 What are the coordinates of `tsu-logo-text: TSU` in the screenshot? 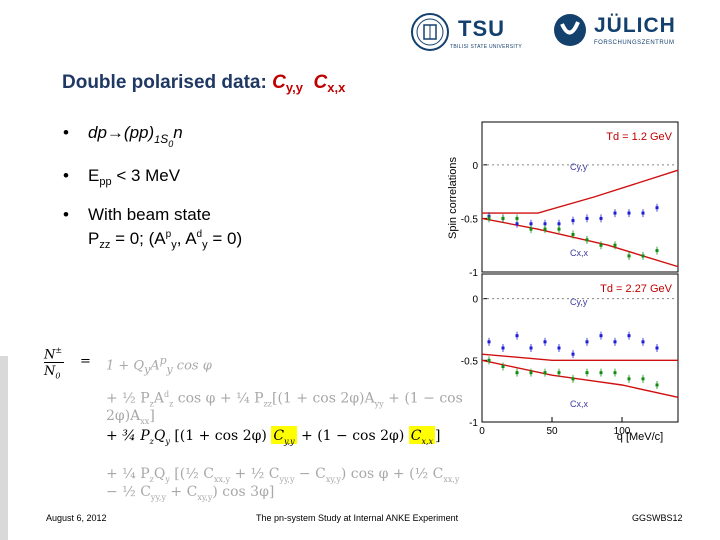 It's located at (481, 28).